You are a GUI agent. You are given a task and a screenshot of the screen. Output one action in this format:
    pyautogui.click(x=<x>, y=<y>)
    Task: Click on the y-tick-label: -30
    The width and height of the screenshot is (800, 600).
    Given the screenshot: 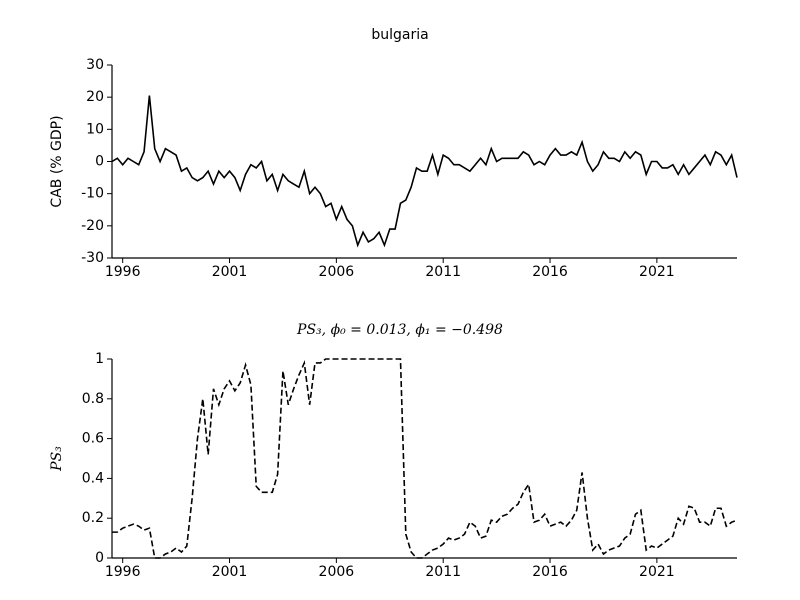 What is the action you would take?
    pyautogui.click(x=92, y=258)
    